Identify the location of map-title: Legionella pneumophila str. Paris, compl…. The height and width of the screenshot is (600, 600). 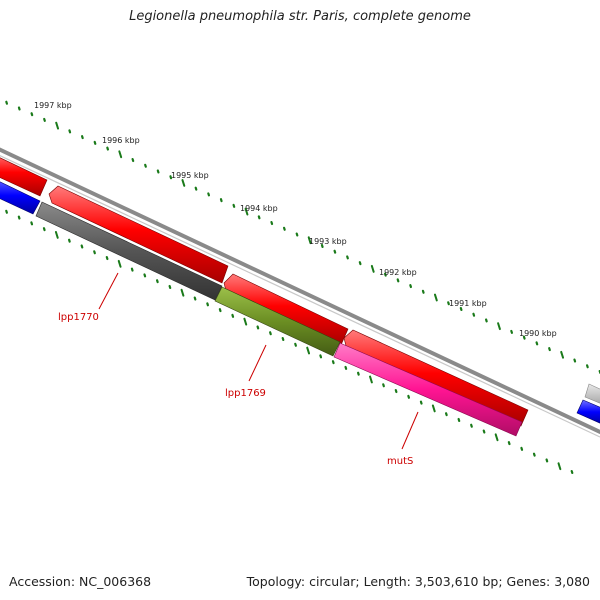
(300, 16).